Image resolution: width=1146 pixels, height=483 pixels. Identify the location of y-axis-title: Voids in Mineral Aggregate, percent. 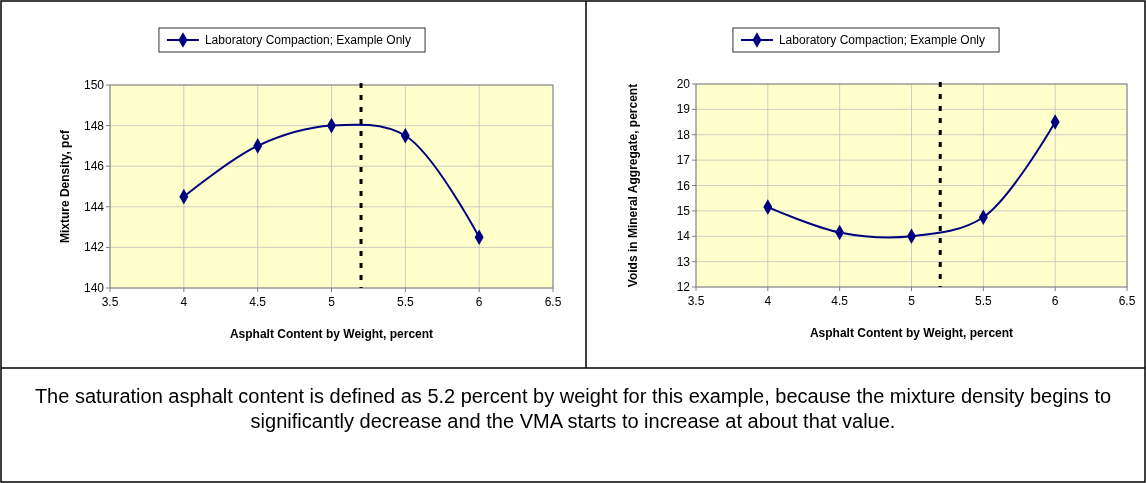
(633, 185).